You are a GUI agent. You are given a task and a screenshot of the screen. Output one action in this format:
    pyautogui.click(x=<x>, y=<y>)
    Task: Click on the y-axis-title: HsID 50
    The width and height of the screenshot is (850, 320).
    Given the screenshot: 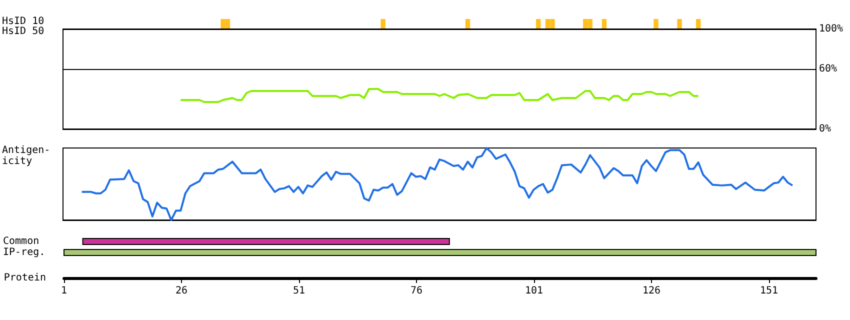 What is the action you would take?
    pyautogui.click(x=23, y=31)
    